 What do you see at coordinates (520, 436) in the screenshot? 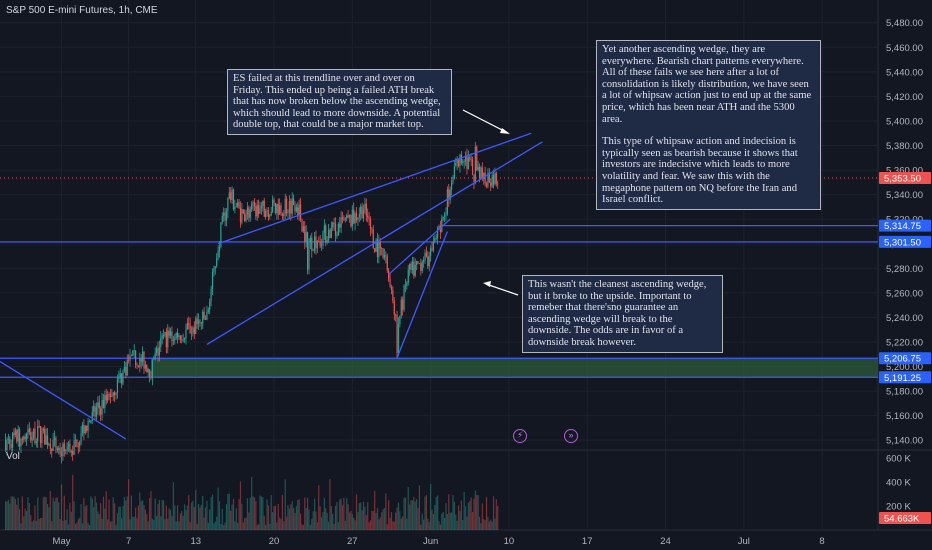
I see `lightning-event-icon: ⚡` at bounding box center [520, 436].